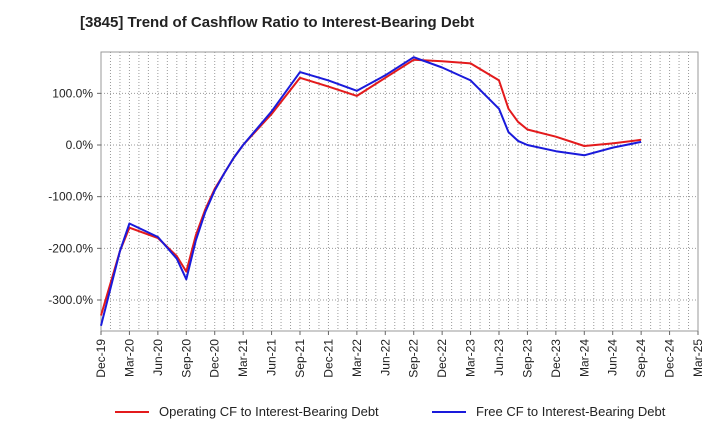  What do you see at coordinates (186, 358) in the screenshot?
I see `x-tick-label: Sep-20` at bounding box center [186, 358].